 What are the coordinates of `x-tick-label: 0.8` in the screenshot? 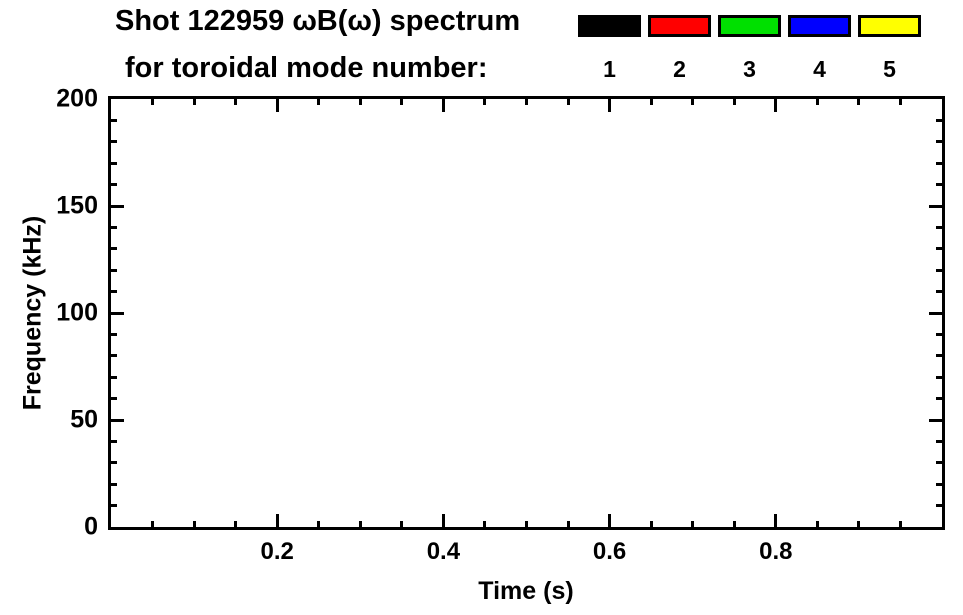 It's located at (776, 551).